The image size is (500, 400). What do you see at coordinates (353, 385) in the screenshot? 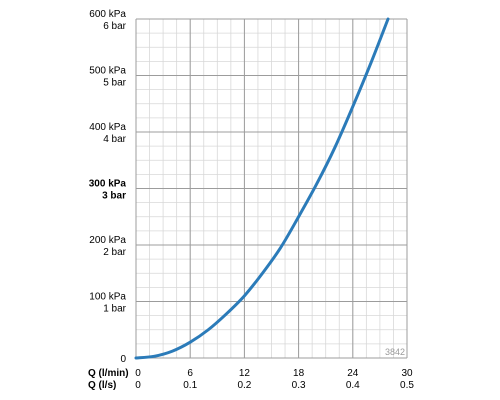
I see `x-tick-label: 0.4` at bounding box center [353, 385].